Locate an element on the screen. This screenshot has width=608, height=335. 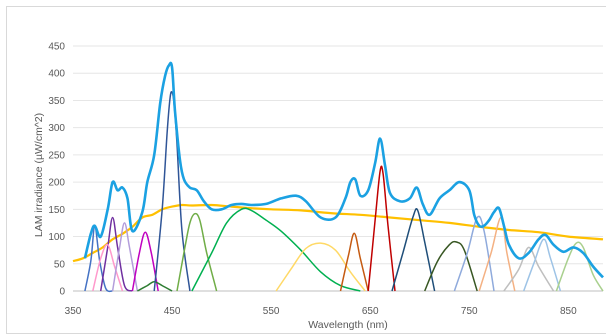
y-tick-label: 250 is located at coordinates (56, 155).